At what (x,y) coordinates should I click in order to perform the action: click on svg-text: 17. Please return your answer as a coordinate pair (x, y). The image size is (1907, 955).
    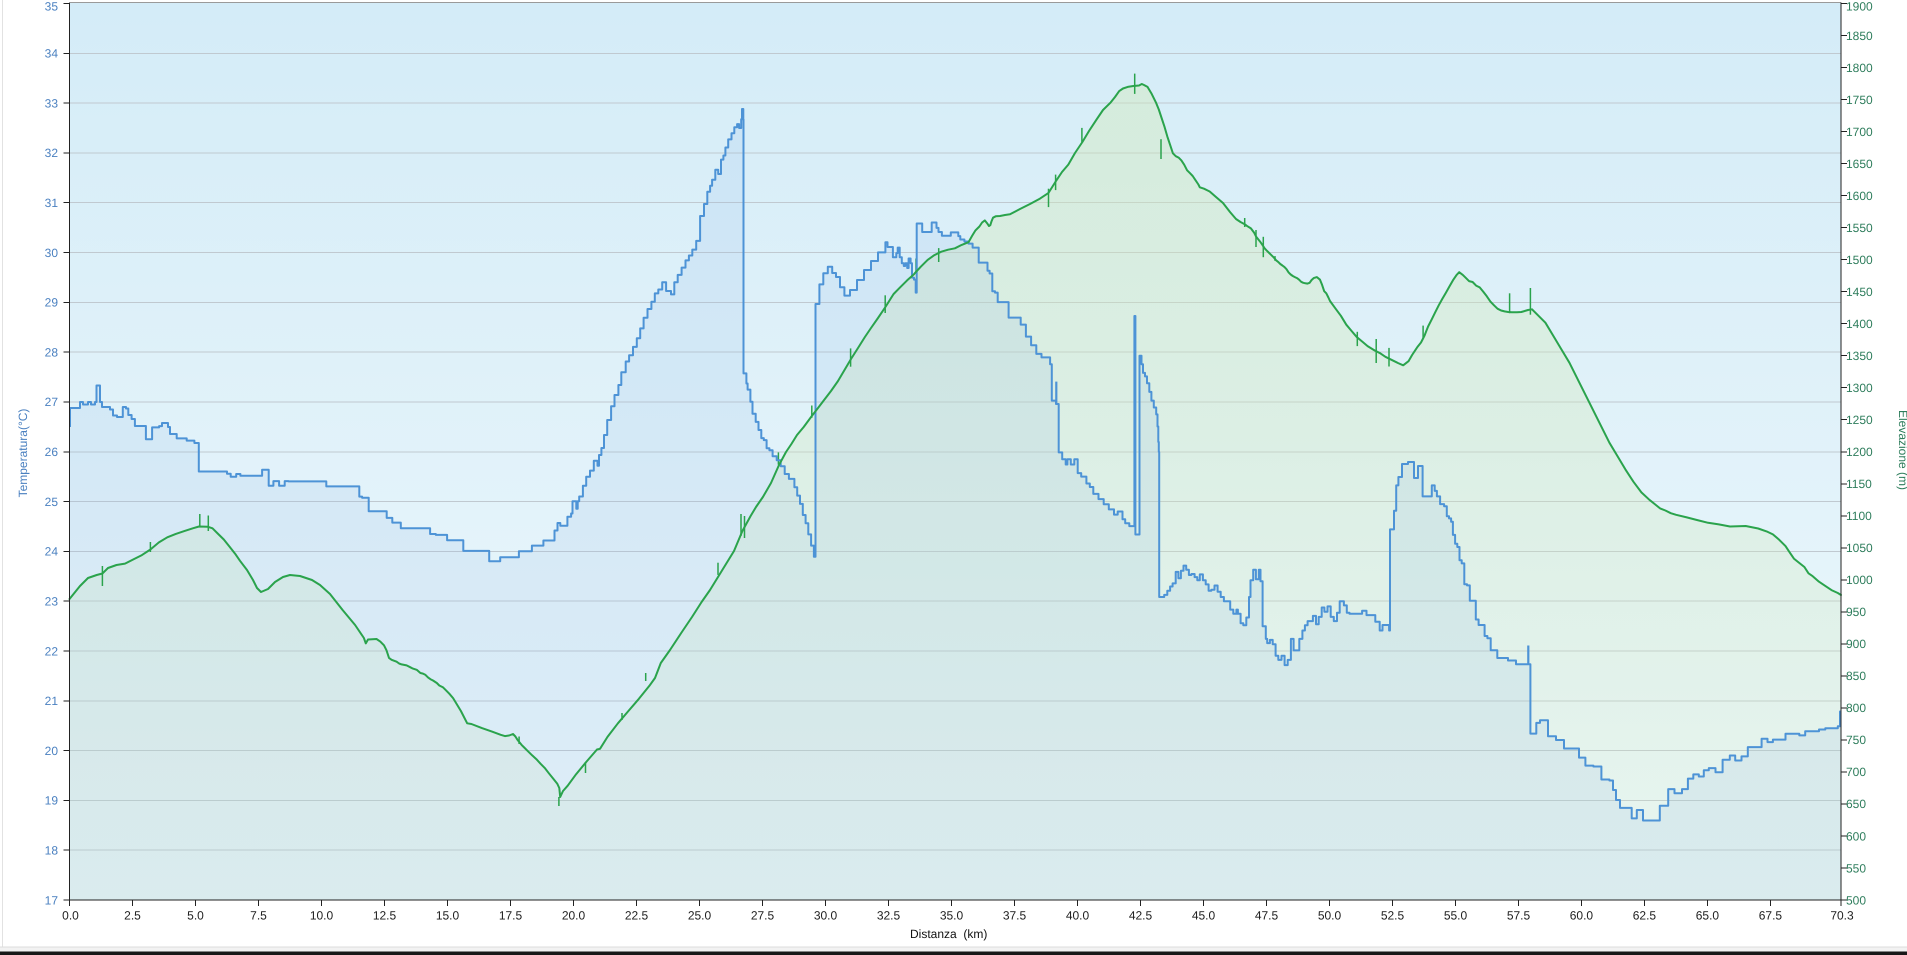
    Looking at the image, I should click on (52, 900).